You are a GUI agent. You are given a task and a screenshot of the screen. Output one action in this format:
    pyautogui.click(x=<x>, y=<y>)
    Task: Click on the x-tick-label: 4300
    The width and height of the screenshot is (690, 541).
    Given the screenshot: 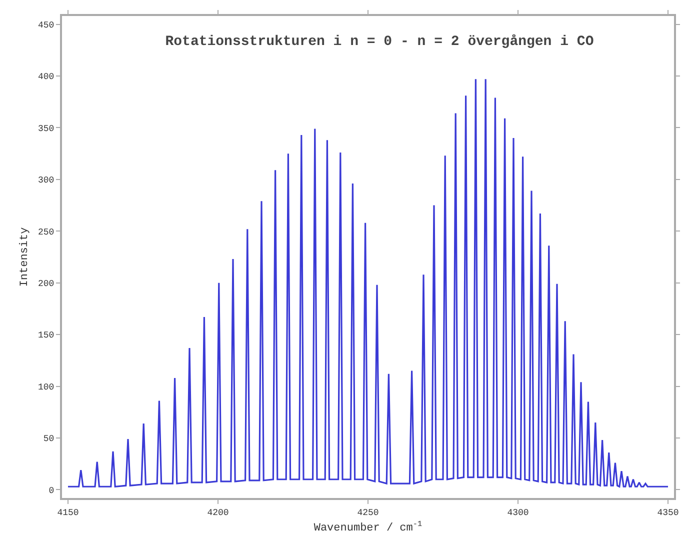 What is the action you would take?
    pyautogui.click(x=518, y=513)
    